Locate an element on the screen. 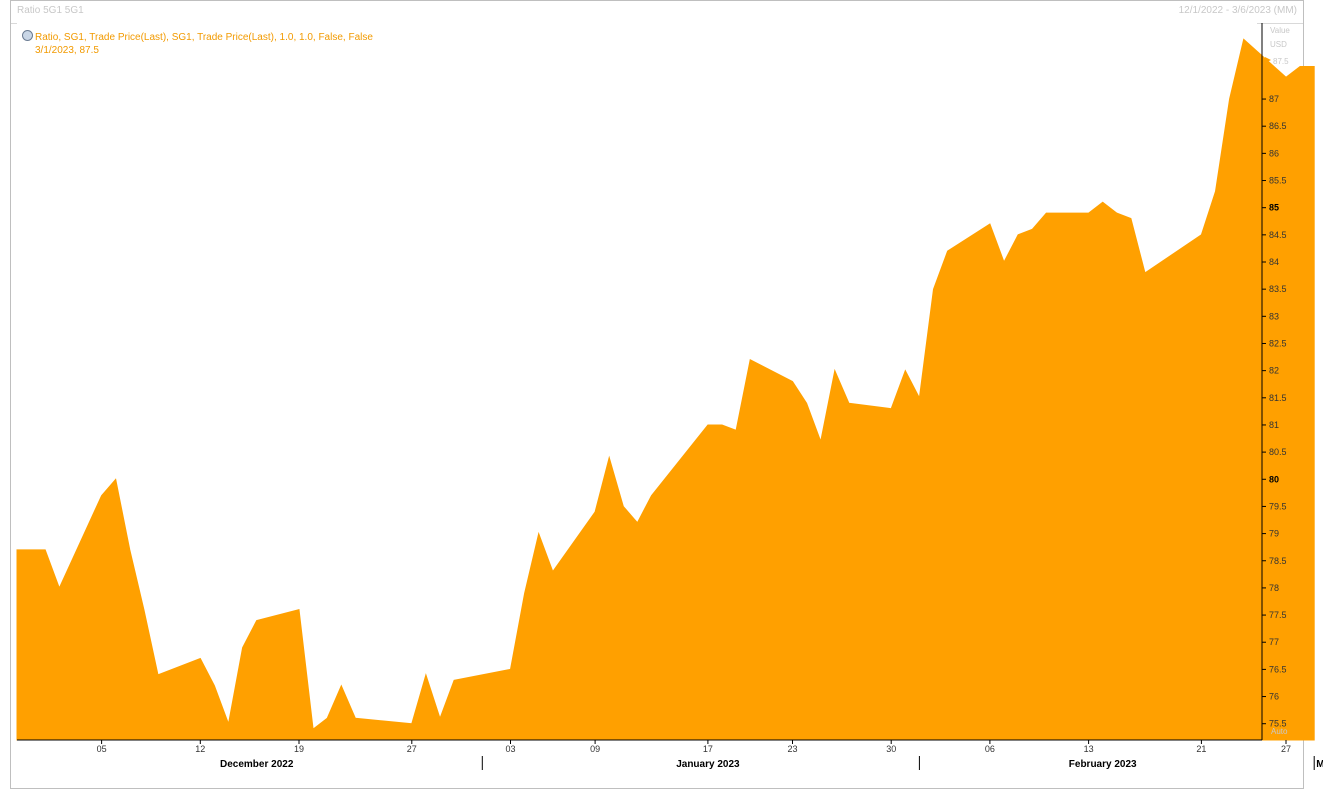 The height and width of the screenshot is (791, 1323). y-tick-label: 85.5 is located at coordinates (1278, 181).